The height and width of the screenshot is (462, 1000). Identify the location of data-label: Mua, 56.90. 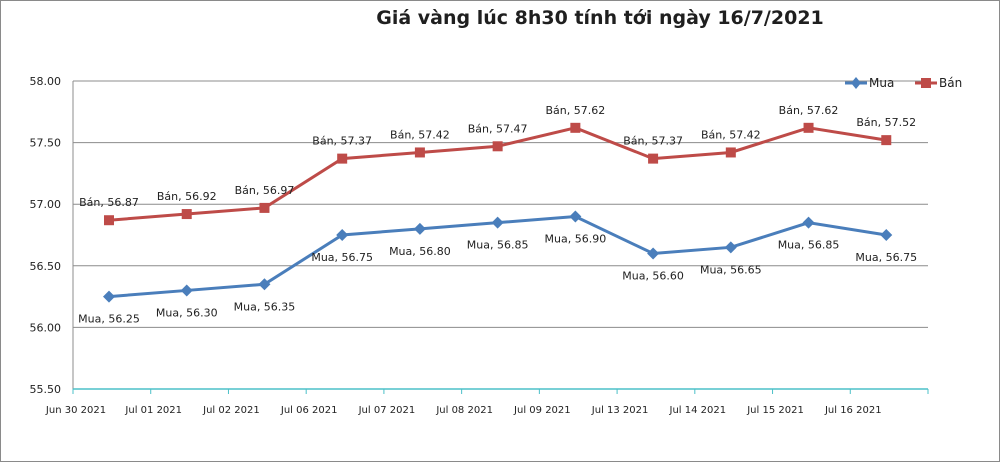
(576, 239).